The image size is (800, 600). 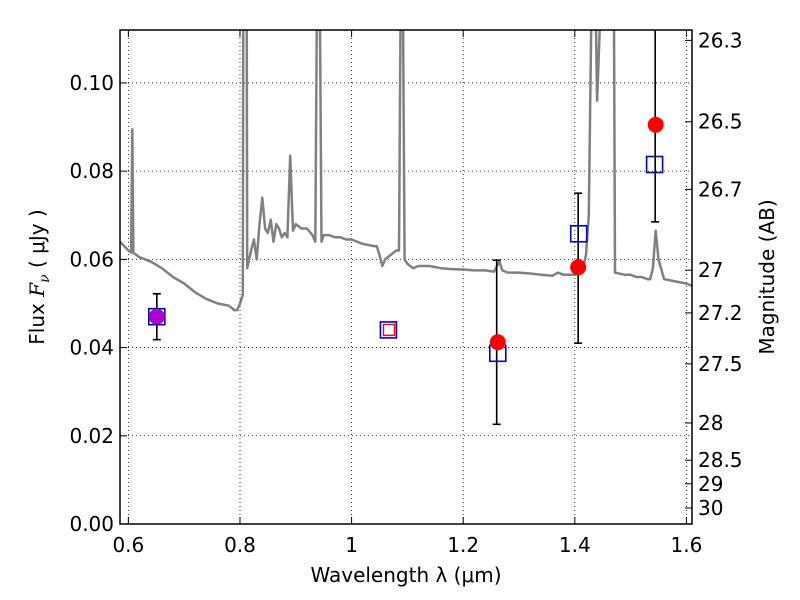 What do you see at coordinates (91, 171) in the screenshot?
I see `y-tick-label: 0.08` at bounding box center [91, 171].